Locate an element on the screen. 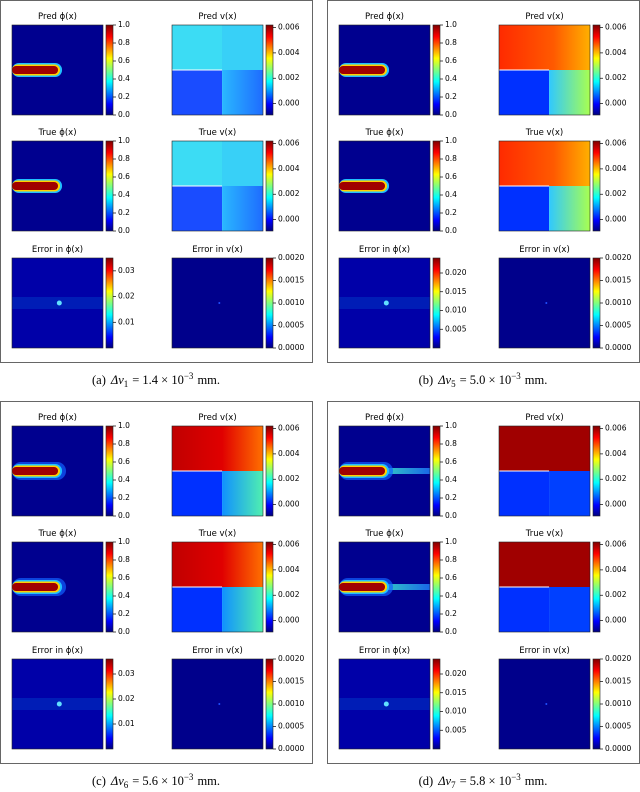  caption-relation: = 1.4 × 10 is located at coordinates (158, 380).